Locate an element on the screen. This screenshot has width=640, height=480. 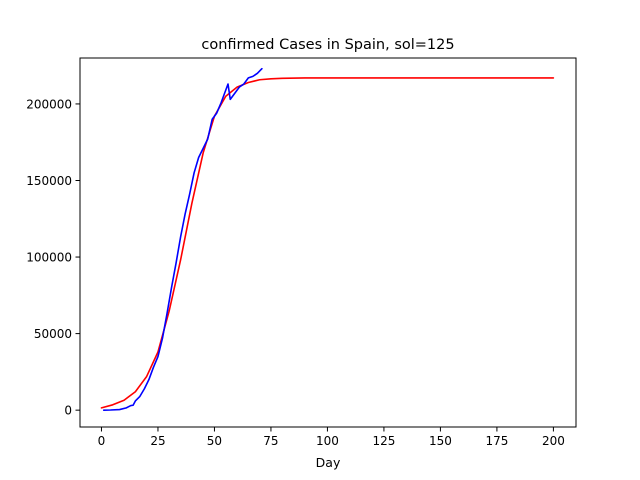
y-tick-label: 0 is located at coordinates (68, 411).